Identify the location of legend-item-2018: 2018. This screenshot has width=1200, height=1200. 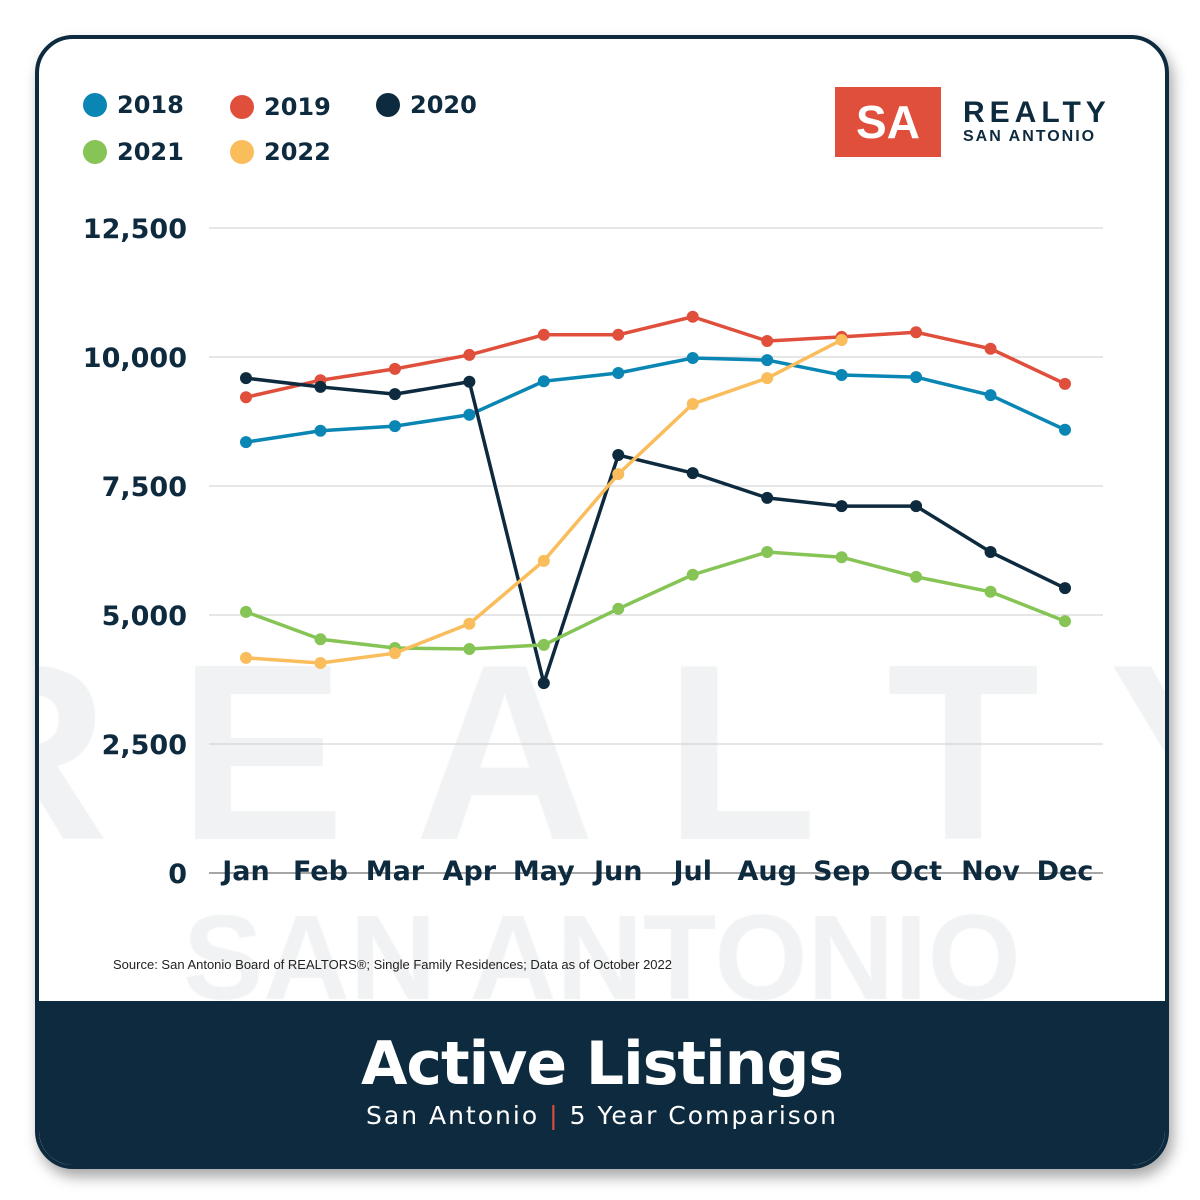
(133, 105).